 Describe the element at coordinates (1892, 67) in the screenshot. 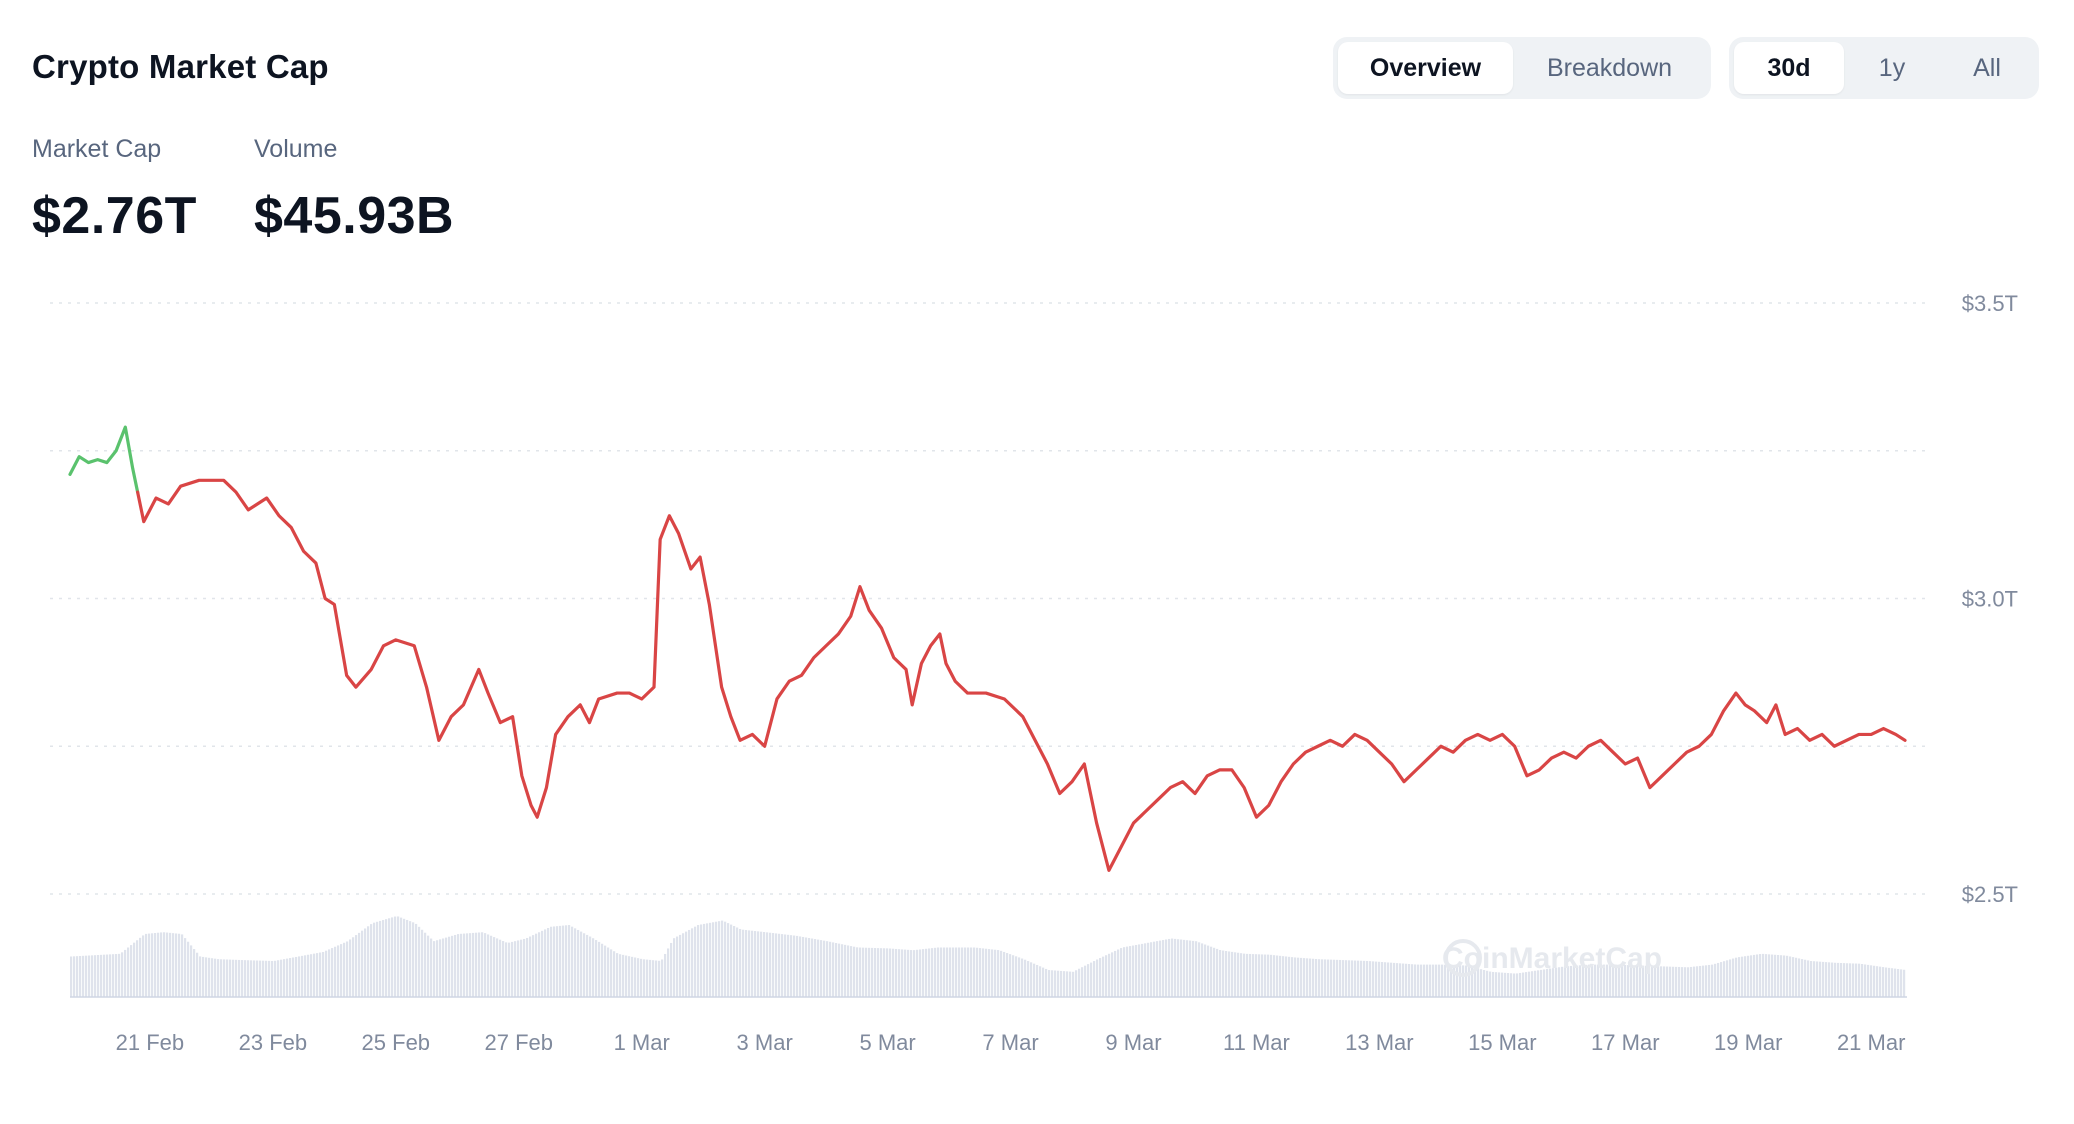

I see `range-1y: 1y` at that location.